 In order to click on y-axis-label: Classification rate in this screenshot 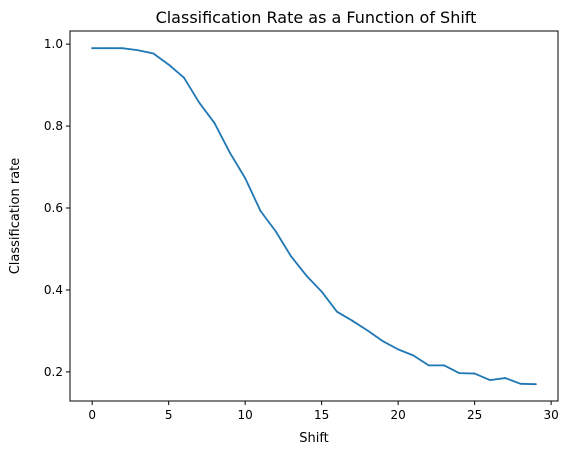, I will do `click(15, 216)`.